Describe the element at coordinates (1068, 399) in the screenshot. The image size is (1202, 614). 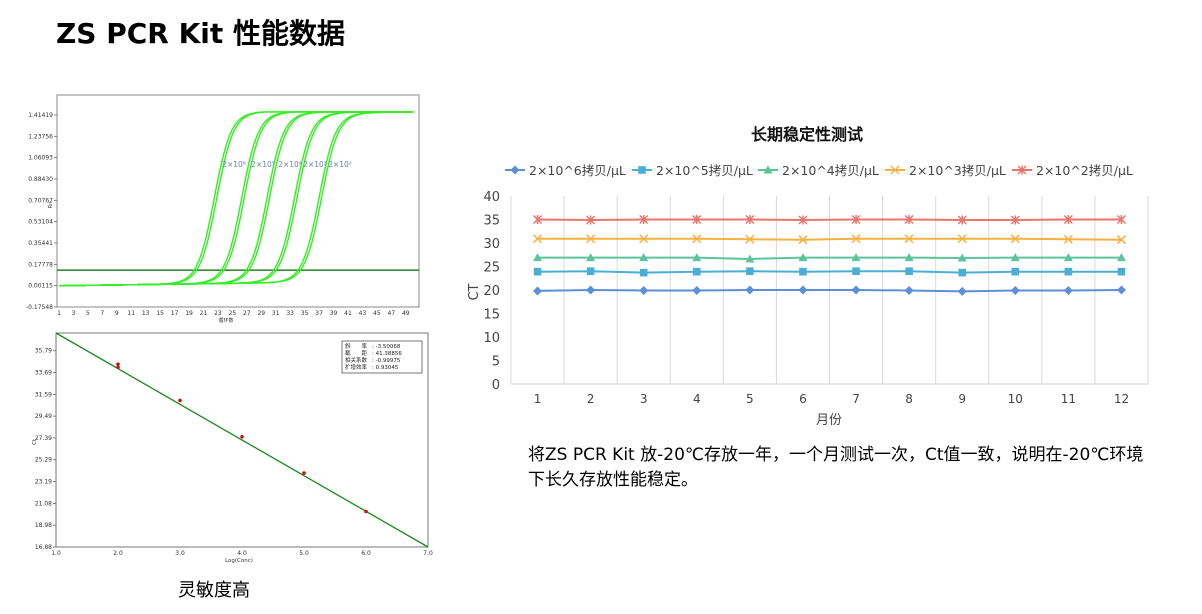
I see `stability-x-tick-label: 11` at that location.